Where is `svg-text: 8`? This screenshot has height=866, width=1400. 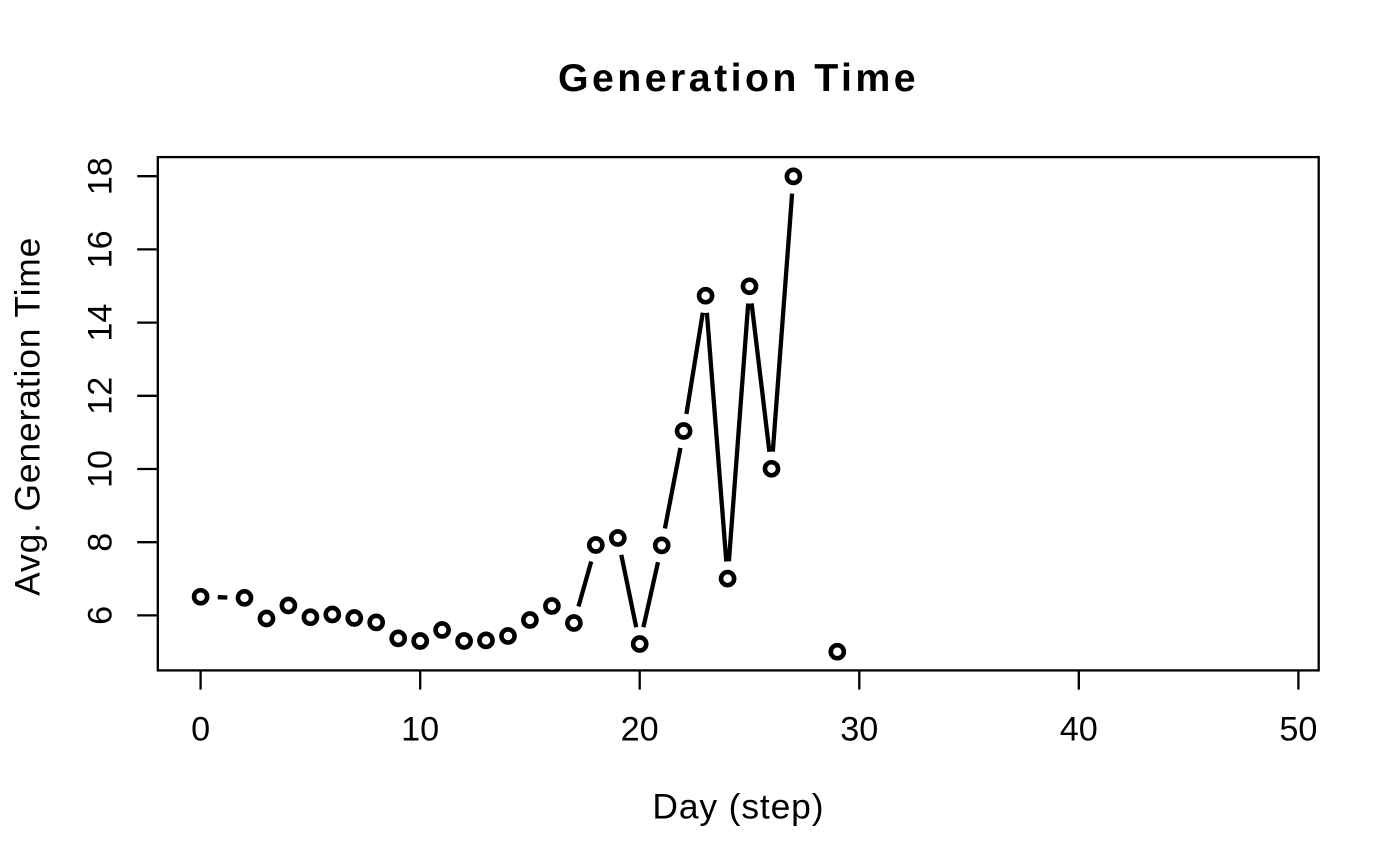
svg-text: 8 is located at coordinates (101, 542).